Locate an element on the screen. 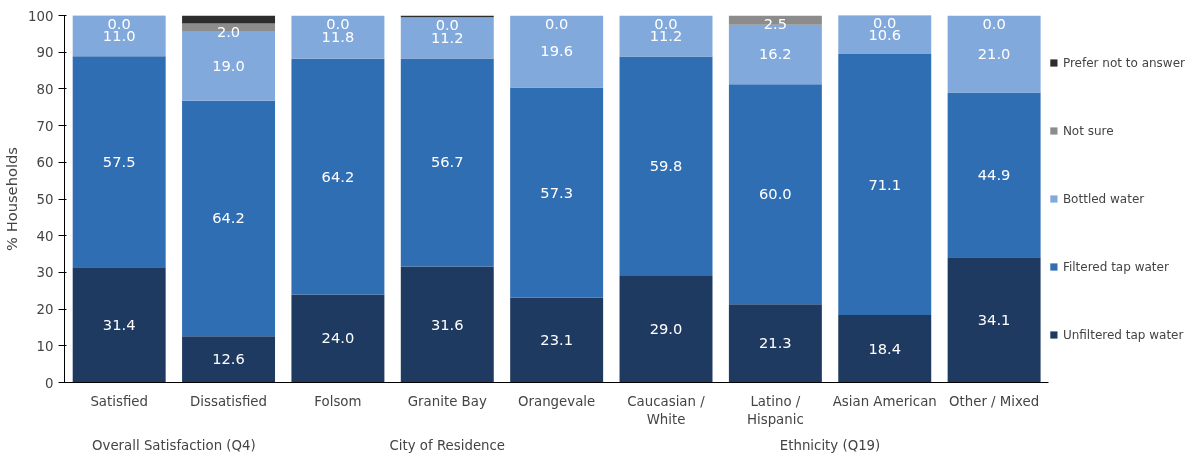 This screenshot has width=1193, height=461. data-label: 71.1 is located at coordinates (885, 184).